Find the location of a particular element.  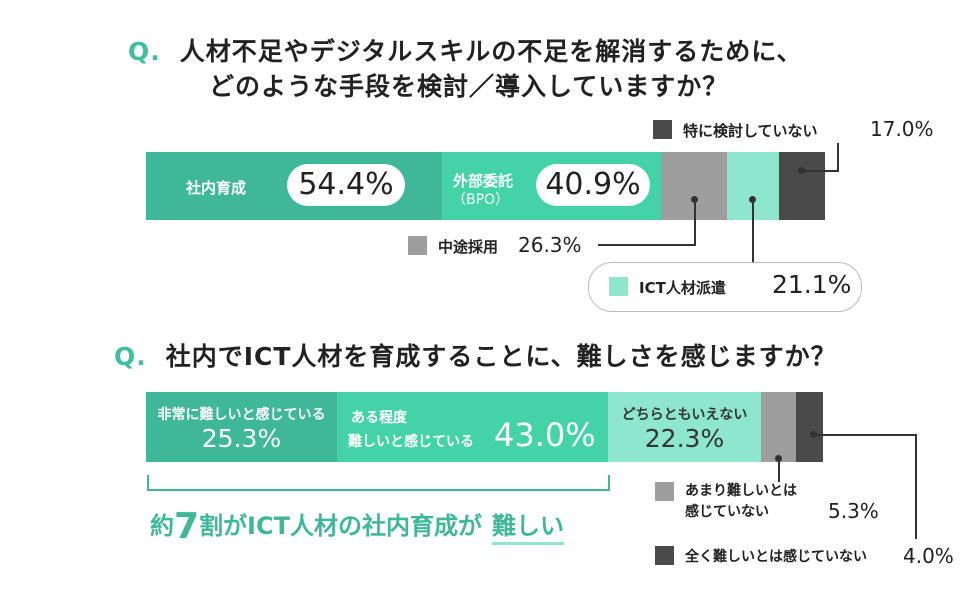

chart2-seg-somewhat-difficult is located at coordinates (472, 427).